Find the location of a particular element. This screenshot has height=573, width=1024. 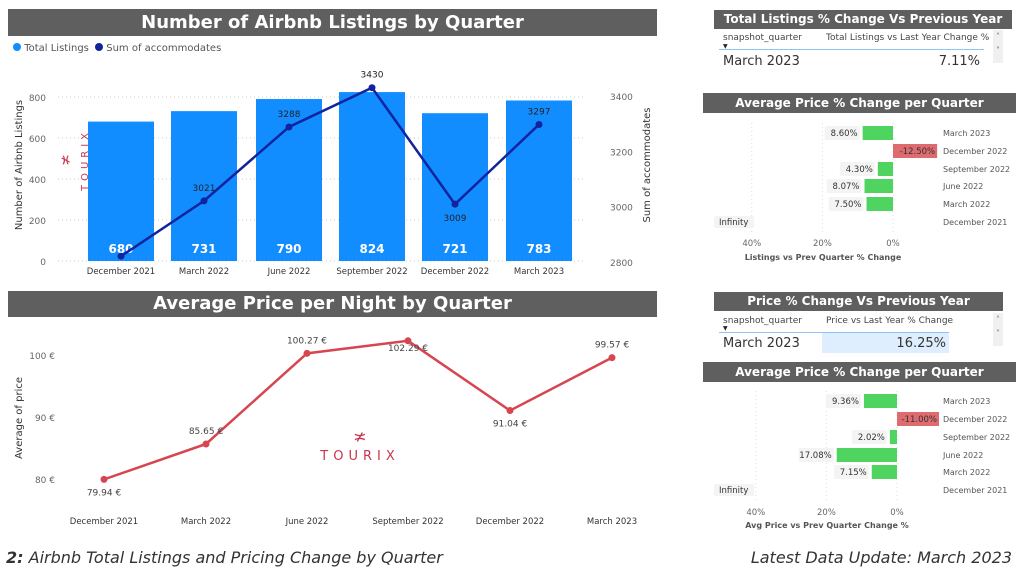

bar-value-label: 17.08% is located at coordinates (815, 456).